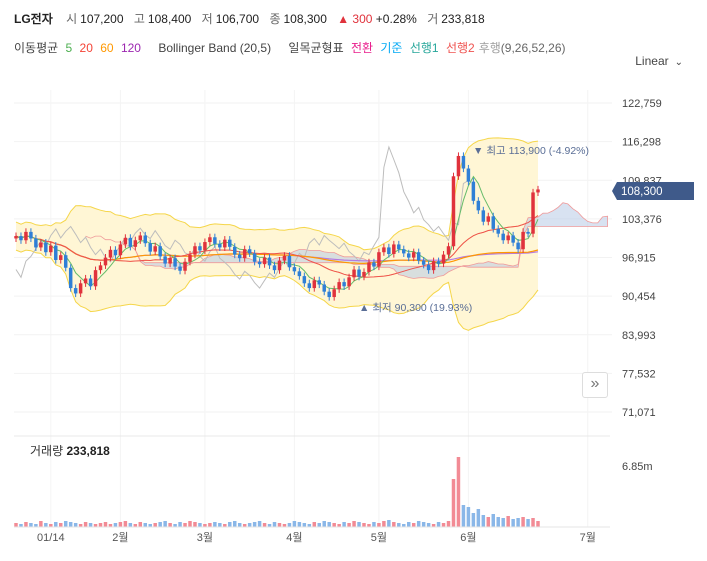 The width and height of the screenshot is (707, 561). What do you see at coordinates (362, 48) in the screenshot?
I see `ichimoku-conversion: 전환` at bounding box center [362, 48].